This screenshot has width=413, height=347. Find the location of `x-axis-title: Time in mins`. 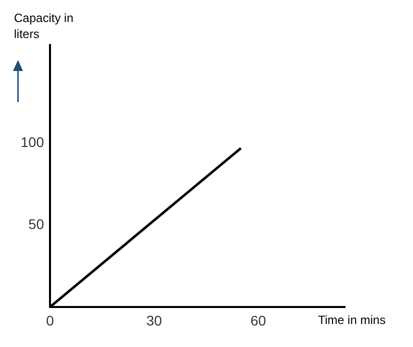

x-axis-title: Time in mins is located at coordinates (352, 320).